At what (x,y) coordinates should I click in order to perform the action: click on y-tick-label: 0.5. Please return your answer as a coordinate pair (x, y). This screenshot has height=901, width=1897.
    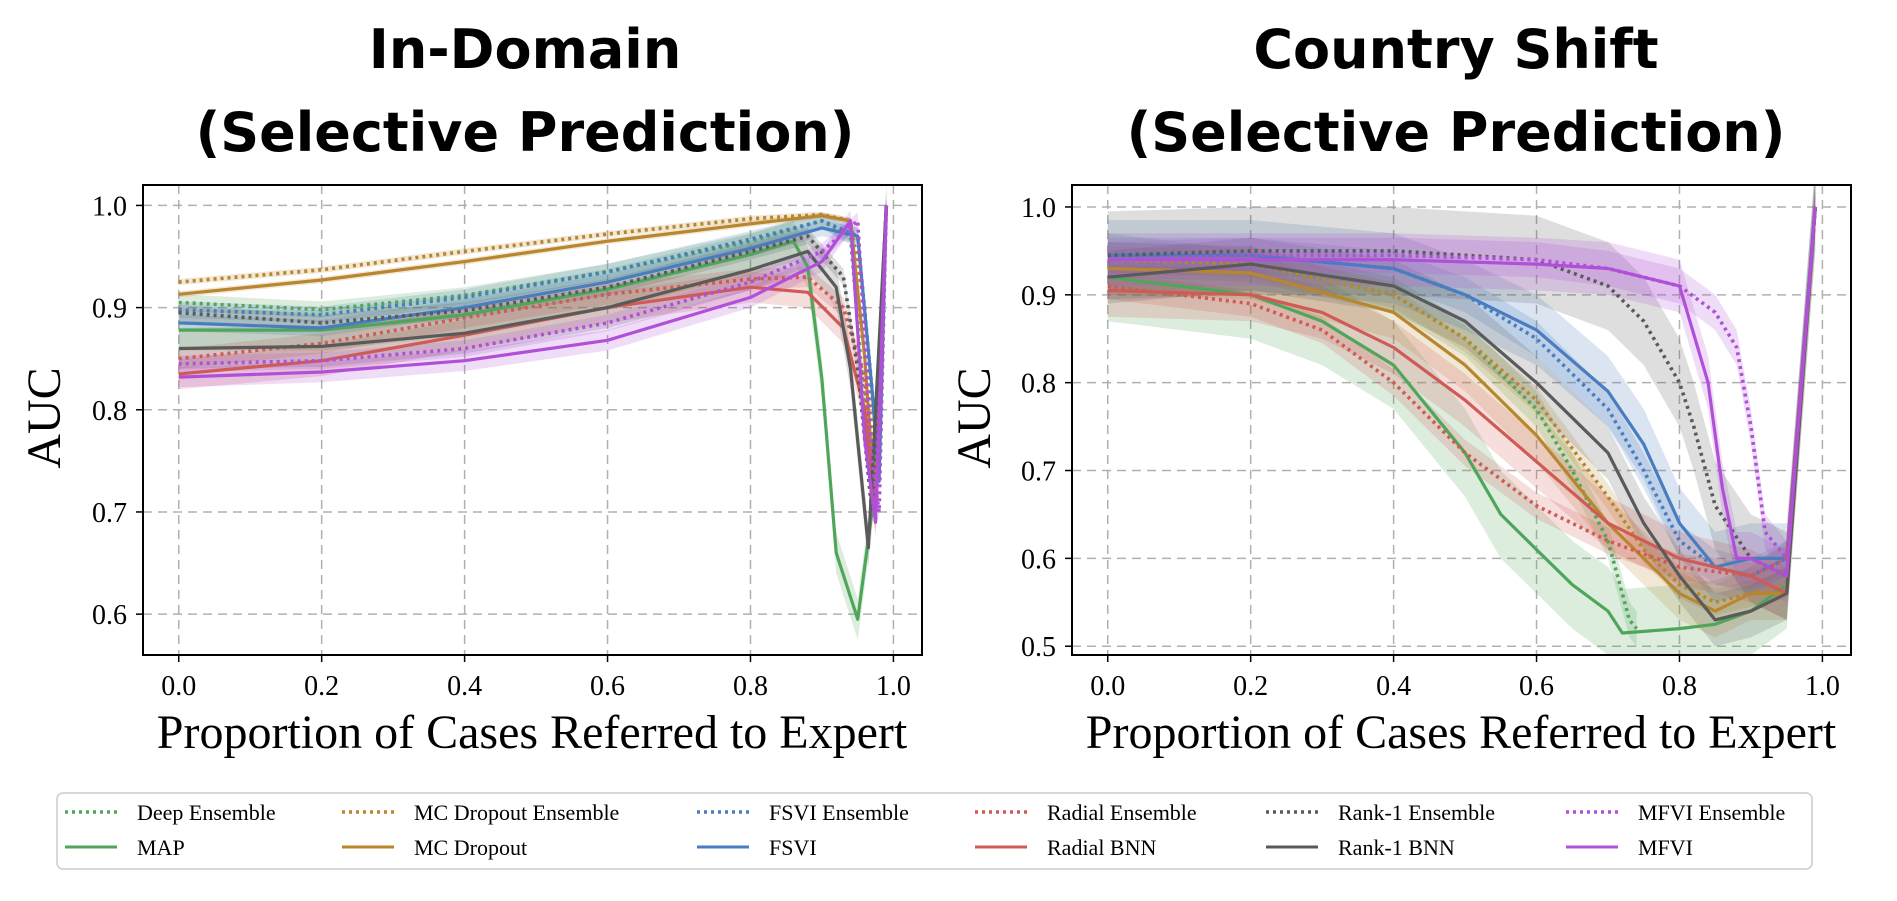
    Looking at the image, I should click on (1038, 647).